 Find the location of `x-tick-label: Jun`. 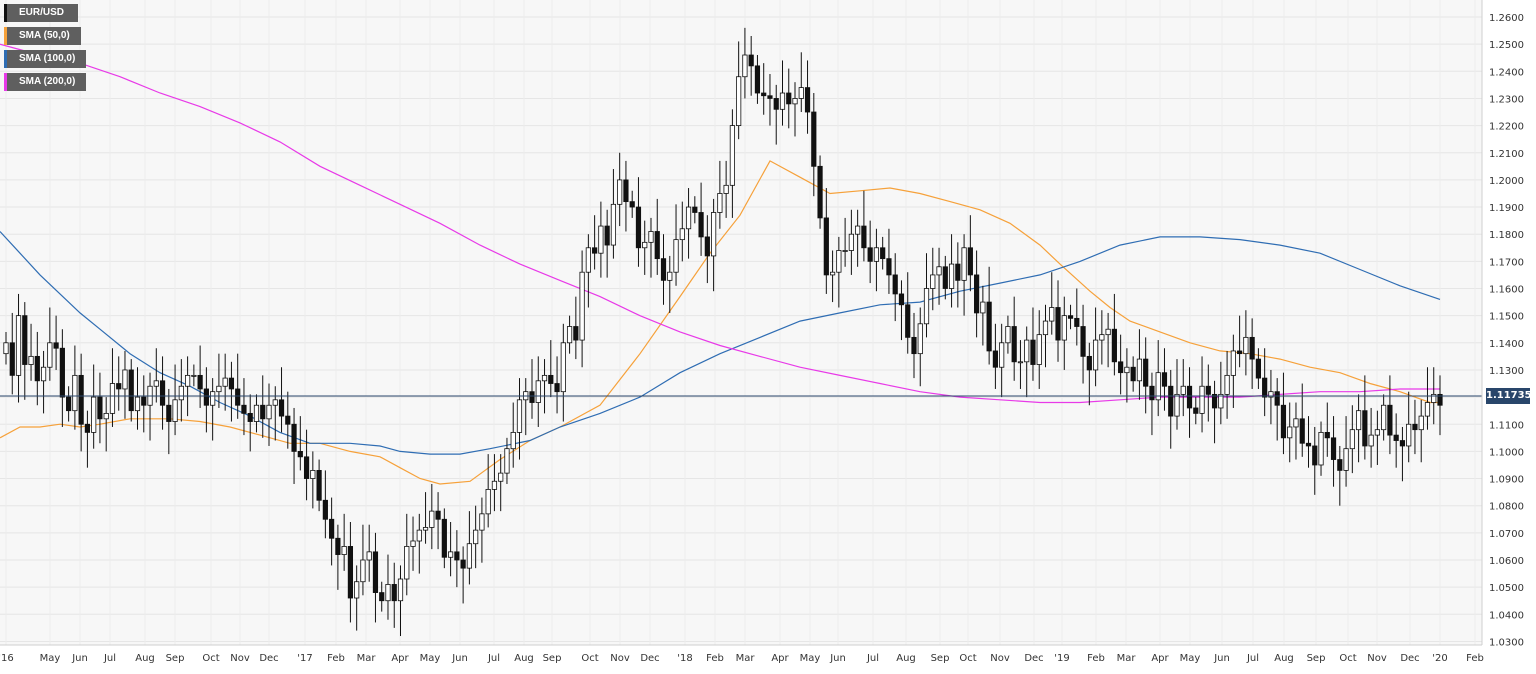

x-tick-label: Jun is located at coordinates (459, 658).